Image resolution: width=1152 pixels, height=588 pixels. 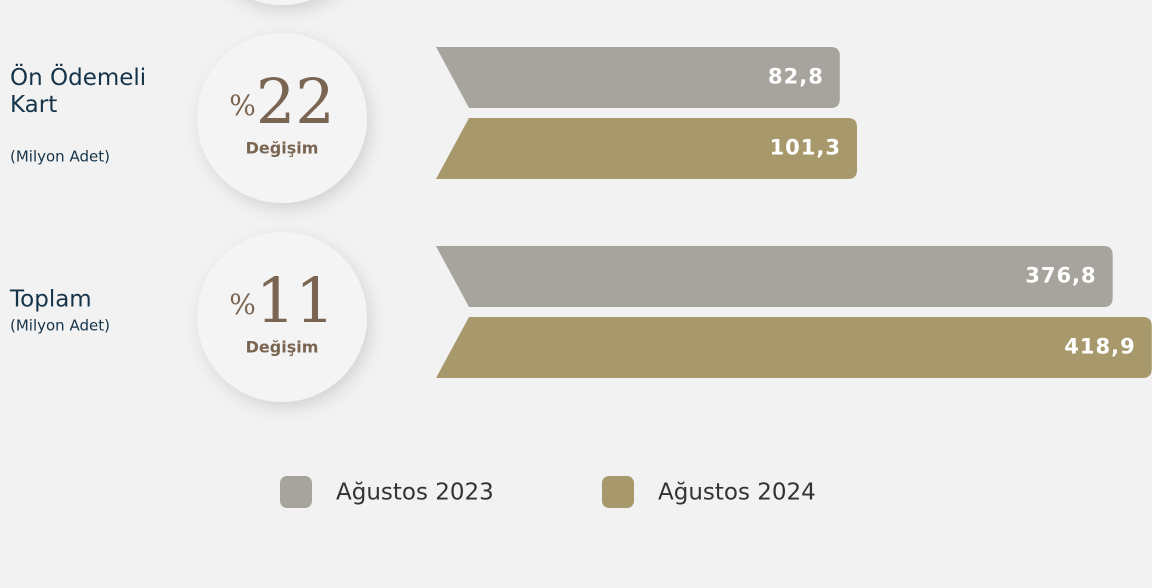 What do you see at coordinates (796, 77) in the screenshot?
I see `value-label: 82,8` at bounding box center [796, 77].